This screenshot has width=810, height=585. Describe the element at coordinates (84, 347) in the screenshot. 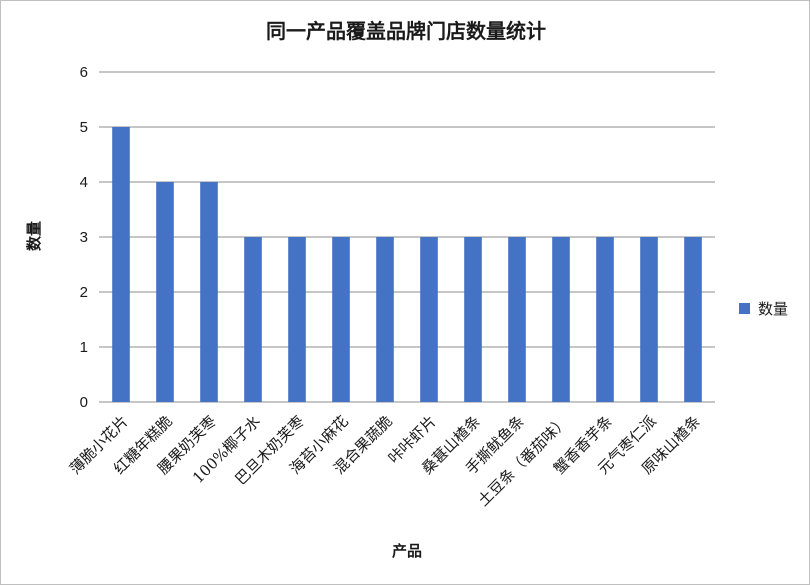

I see `y-tick-label-1: 1` at that location.